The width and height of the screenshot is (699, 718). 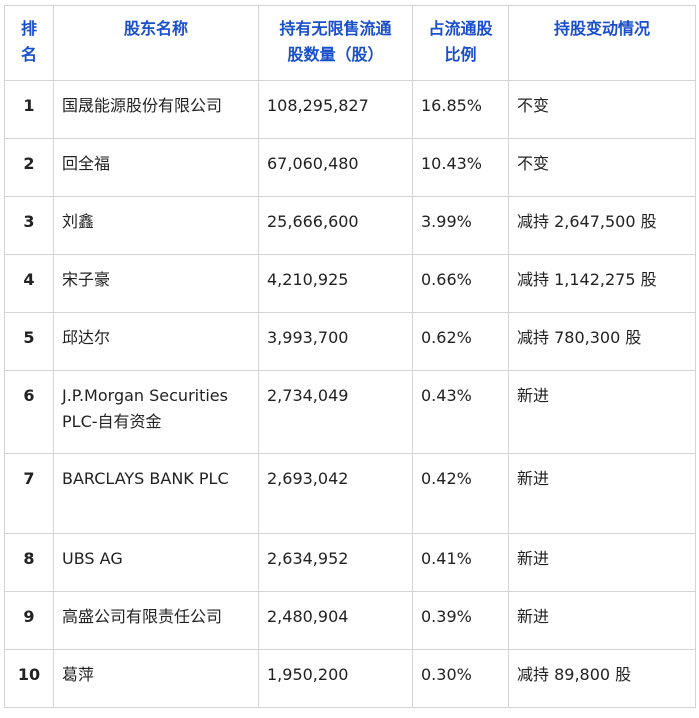 What do you see at coordinates (602, 341) in the screenshot?
I see `cell-change: 减持 780,300 股` at bounding box center [602, 341].